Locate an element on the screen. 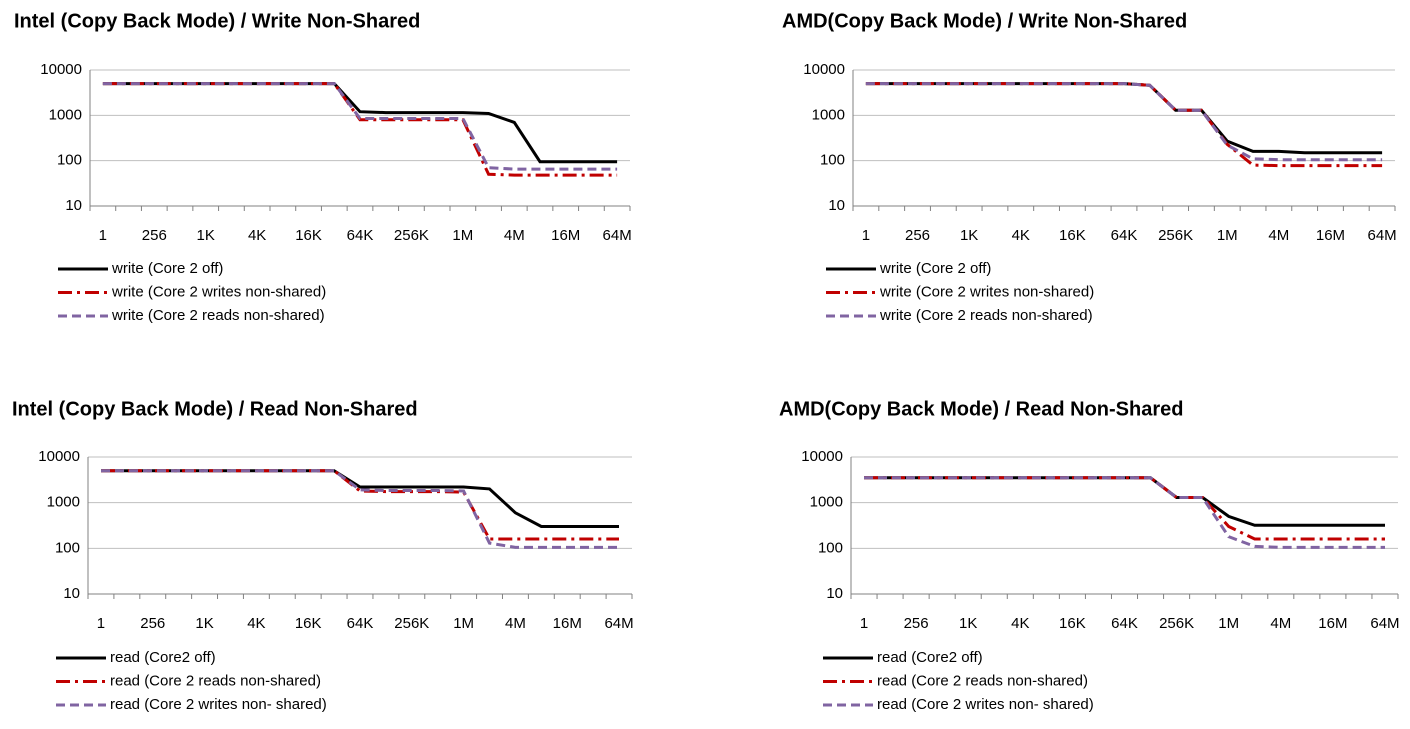 Image resolution: width=1410 pixels, height=729 pixels. chart-title: AMD(Copy Back Mode) / Read Non-Shared is located at coordinates (981, 409).